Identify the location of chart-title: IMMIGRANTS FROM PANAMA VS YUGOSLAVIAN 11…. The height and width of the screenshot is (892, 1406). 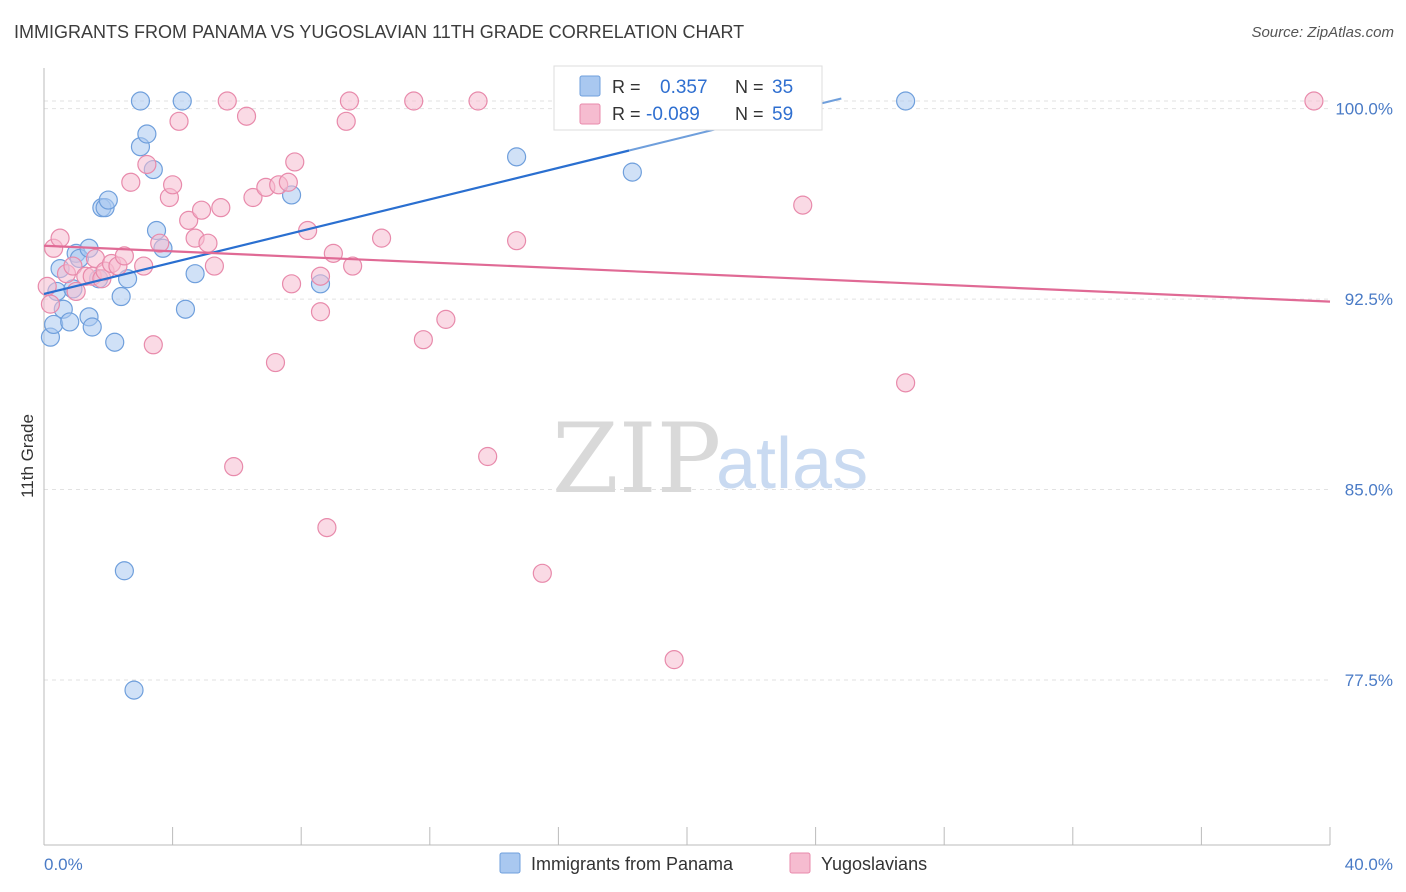
(379, 32).